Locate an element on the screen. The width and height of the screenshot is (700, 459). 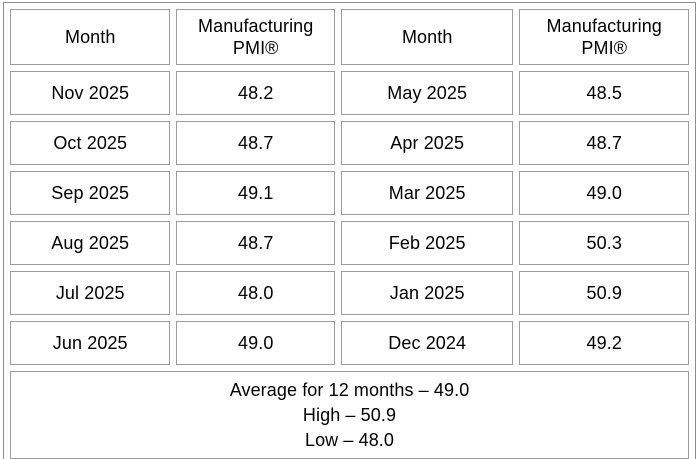
table-row: Jul 2025 48.0 Jan 2025 50.9 is located at coordinates (349, 293).